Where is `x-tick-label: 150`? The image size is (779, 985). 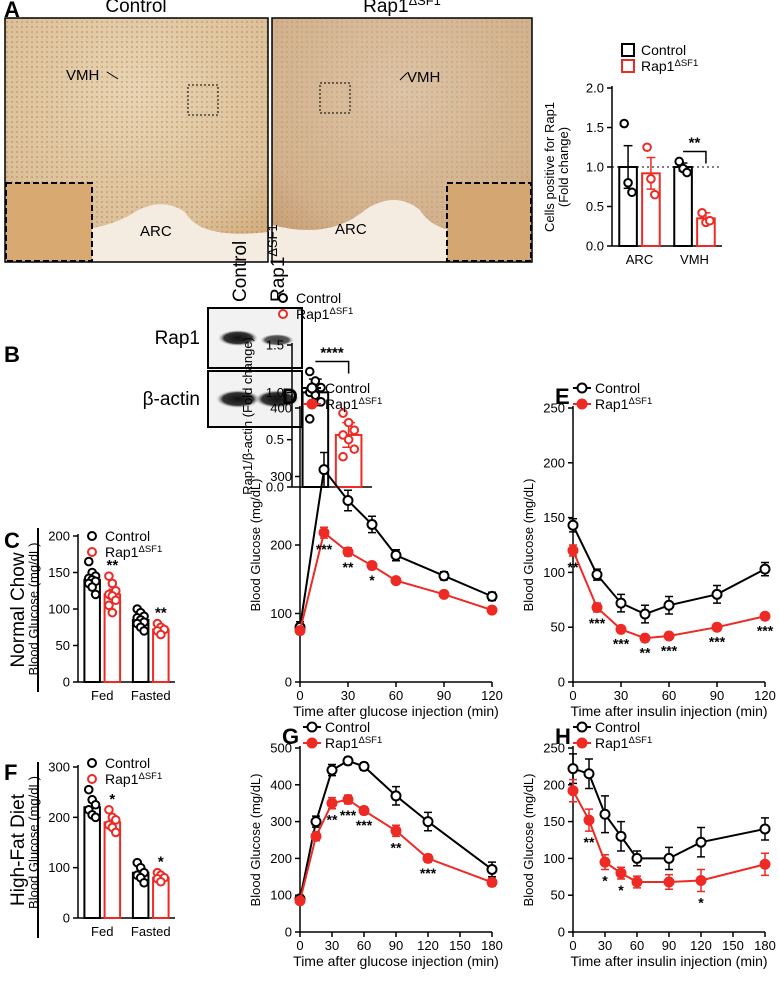
x-tick-label: 150 is located at coordinates (733, 945).